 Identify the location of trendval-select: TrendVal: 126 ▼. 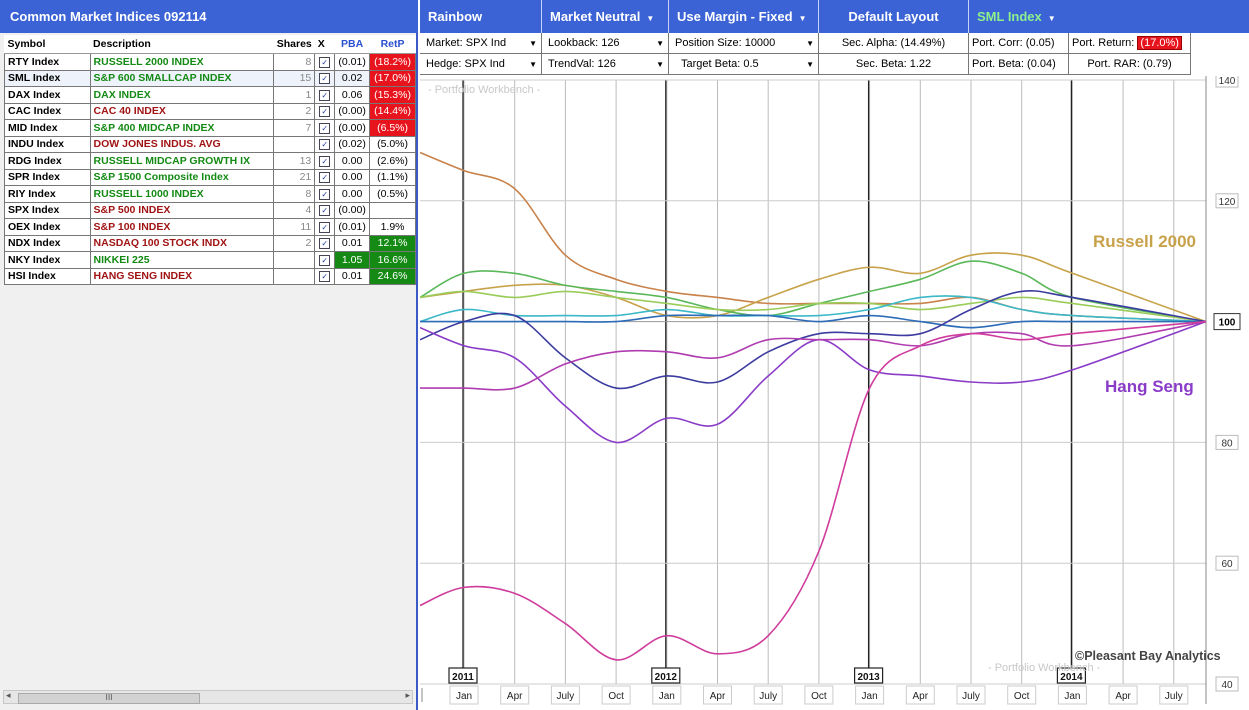
(605, 64).